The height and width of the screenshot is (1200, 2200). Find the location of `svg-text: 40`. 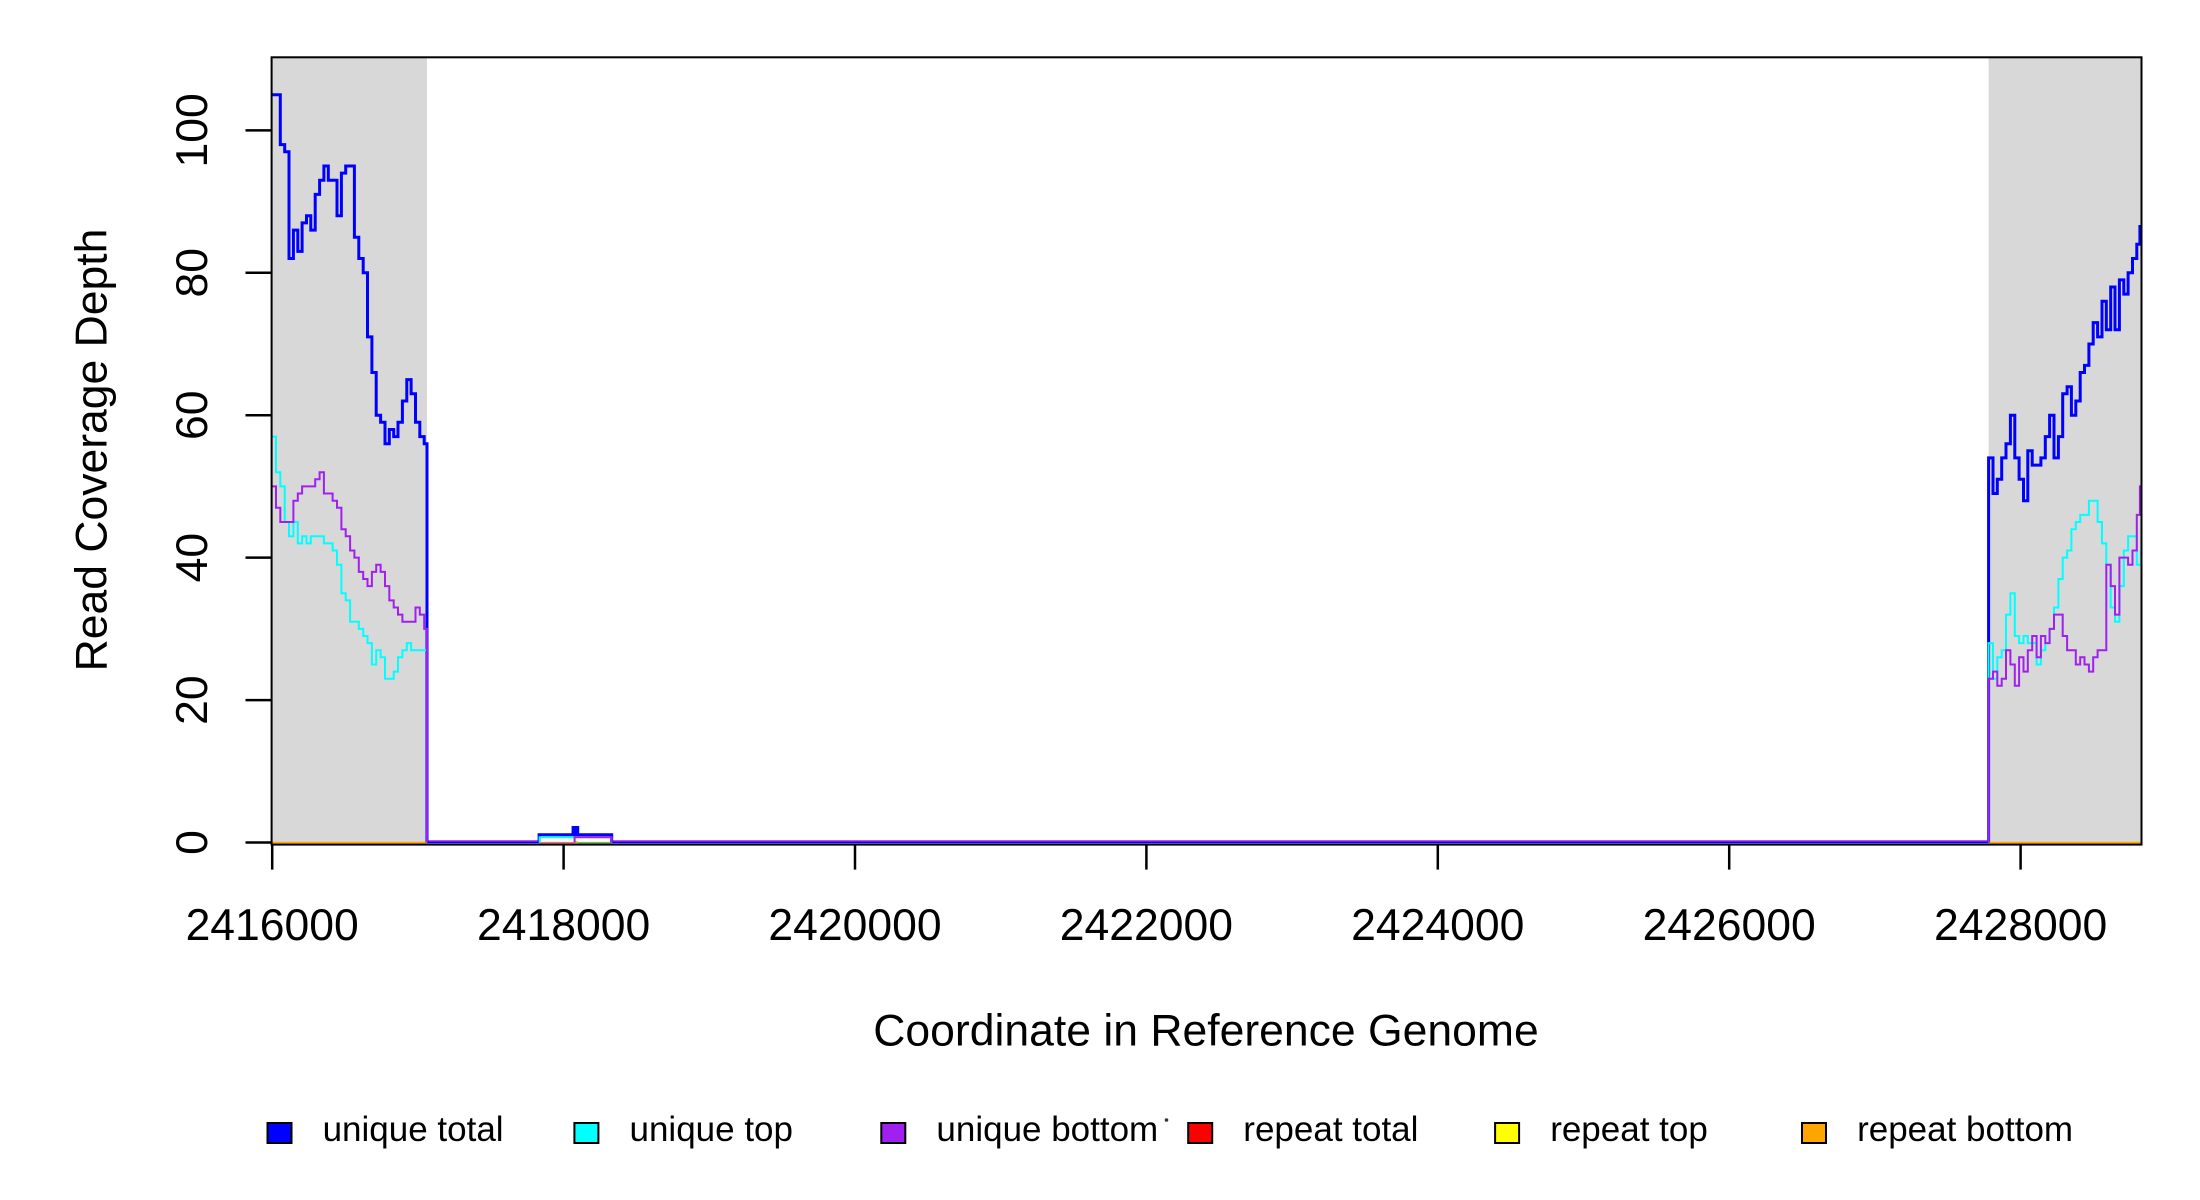

svg-text: 40 is located at coordinates (192, 558).